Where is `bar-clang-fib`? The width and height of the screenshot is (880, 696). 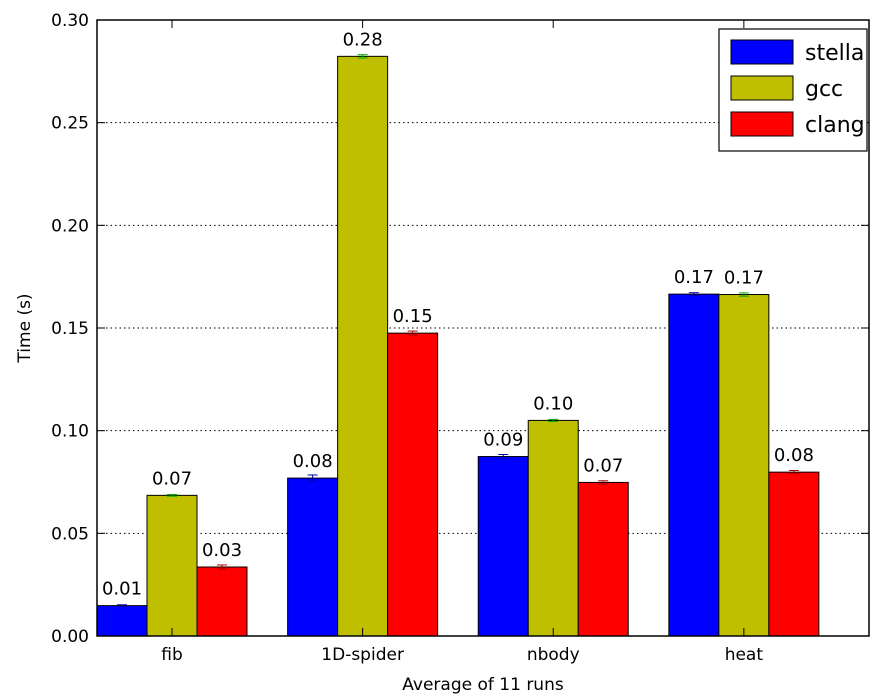
bar-clang-fib is located at coordinates (222, 601).